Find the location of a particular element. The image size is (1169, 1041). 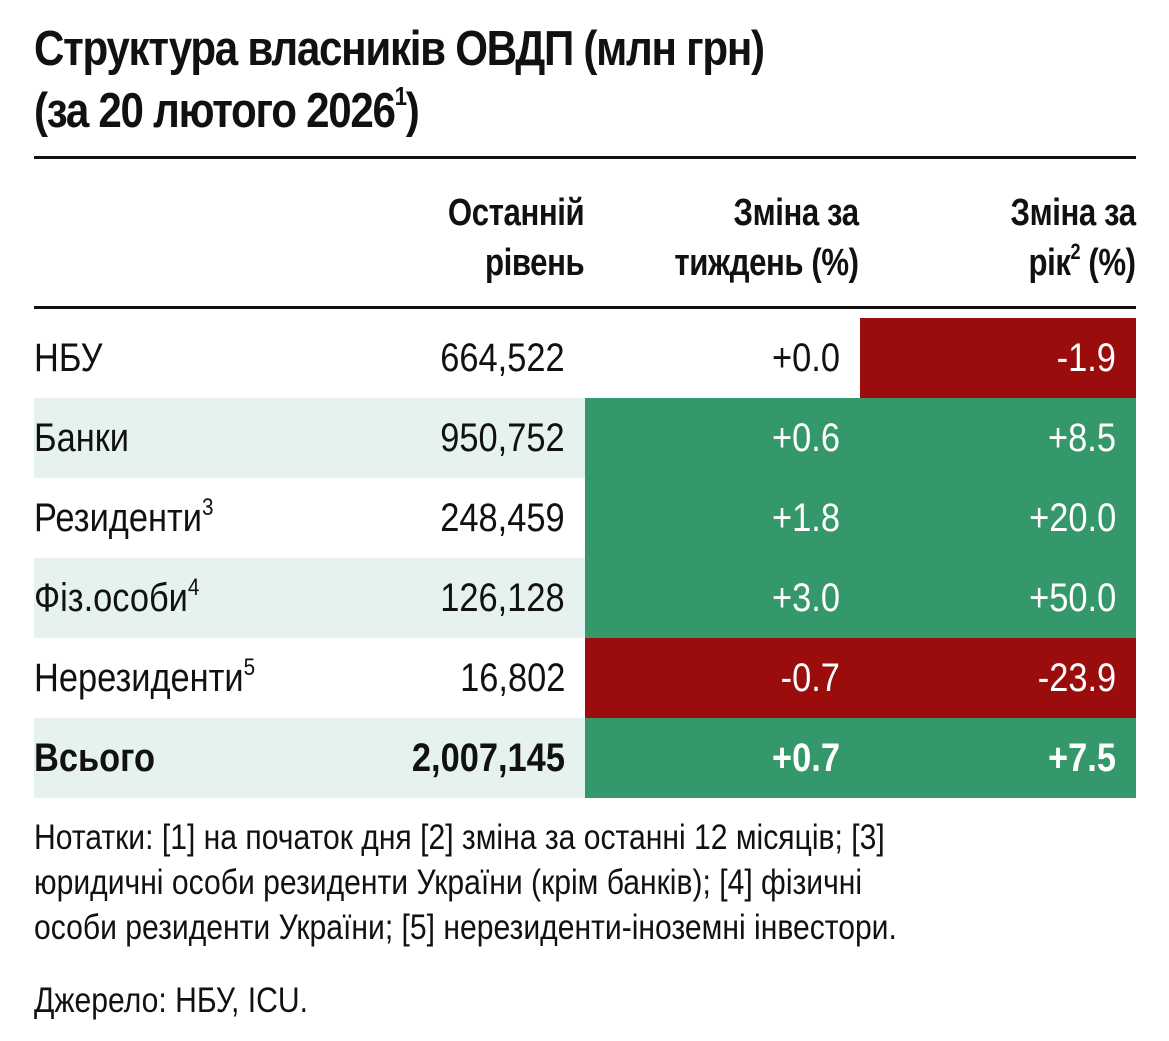

row-label: Резиденти3 is located at coordinates (123, 518).